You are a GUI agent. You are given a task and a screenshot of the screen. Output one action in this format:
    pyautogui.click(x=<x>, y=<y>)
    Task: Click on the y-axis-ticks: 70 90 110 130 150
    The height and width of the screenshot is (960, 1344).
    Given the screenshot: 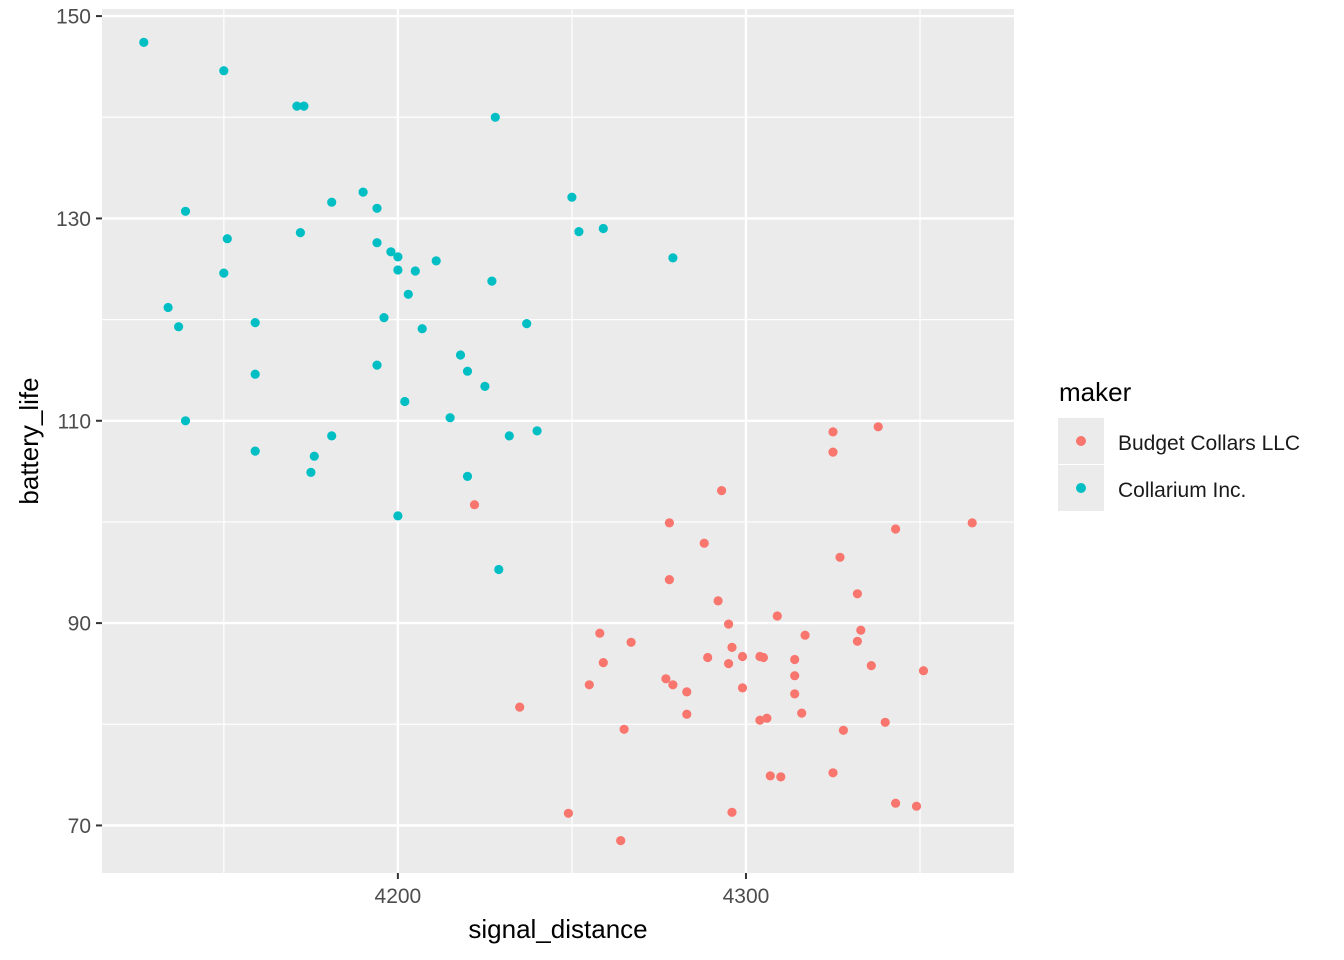 What is the action you would take?
    pyautogui.click(x=79, y=422)
    